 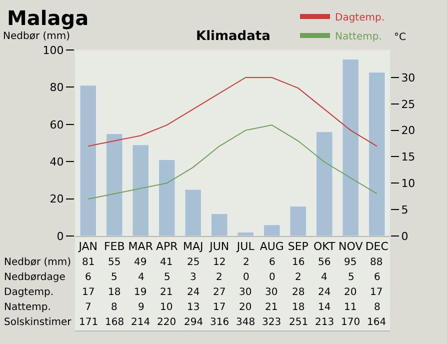 What do you see at coordinates (36, 36) in the screenshot?
I see `y-axis-title: Nedbør (mm)` at bounding box center [36, 36].